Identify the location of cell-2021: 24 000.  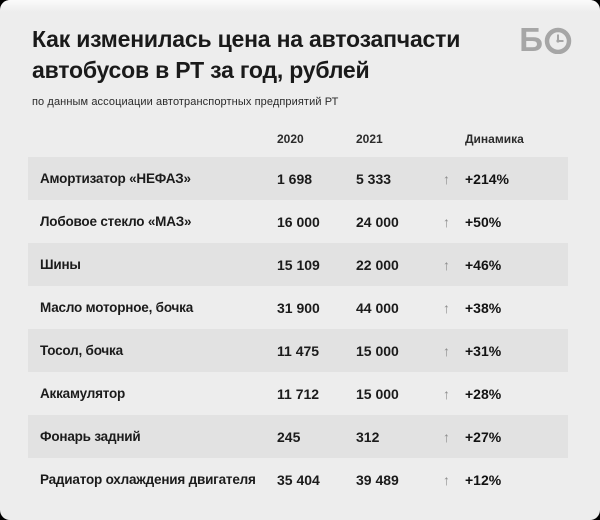
(377, 221).